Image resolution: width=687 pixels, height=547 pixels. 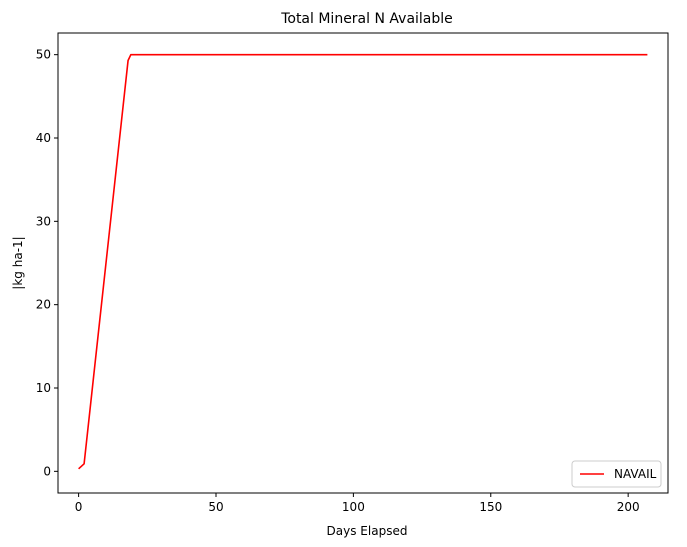 I want to click on x-tick-label: 0, so click(x=79, y=507).